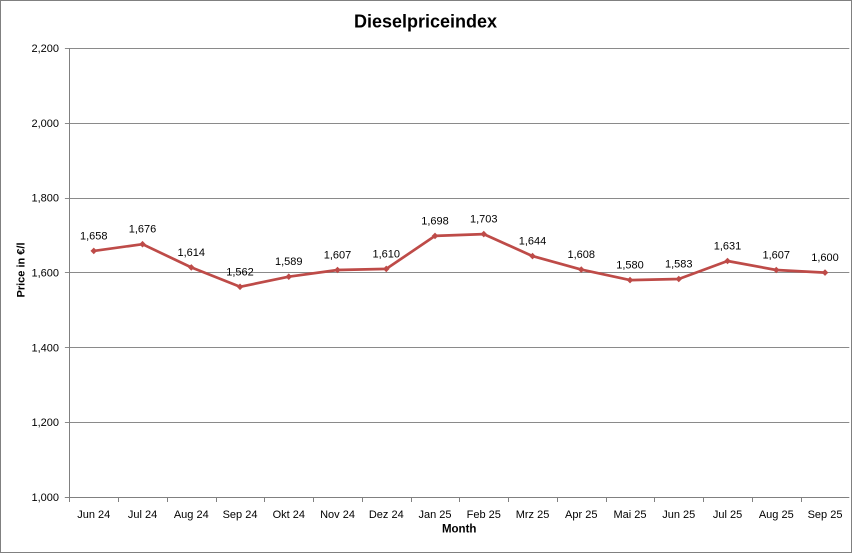 The height and width of the screenshot is (558, 852). I want to click on svg-text: 1,200, so click(45, 423).